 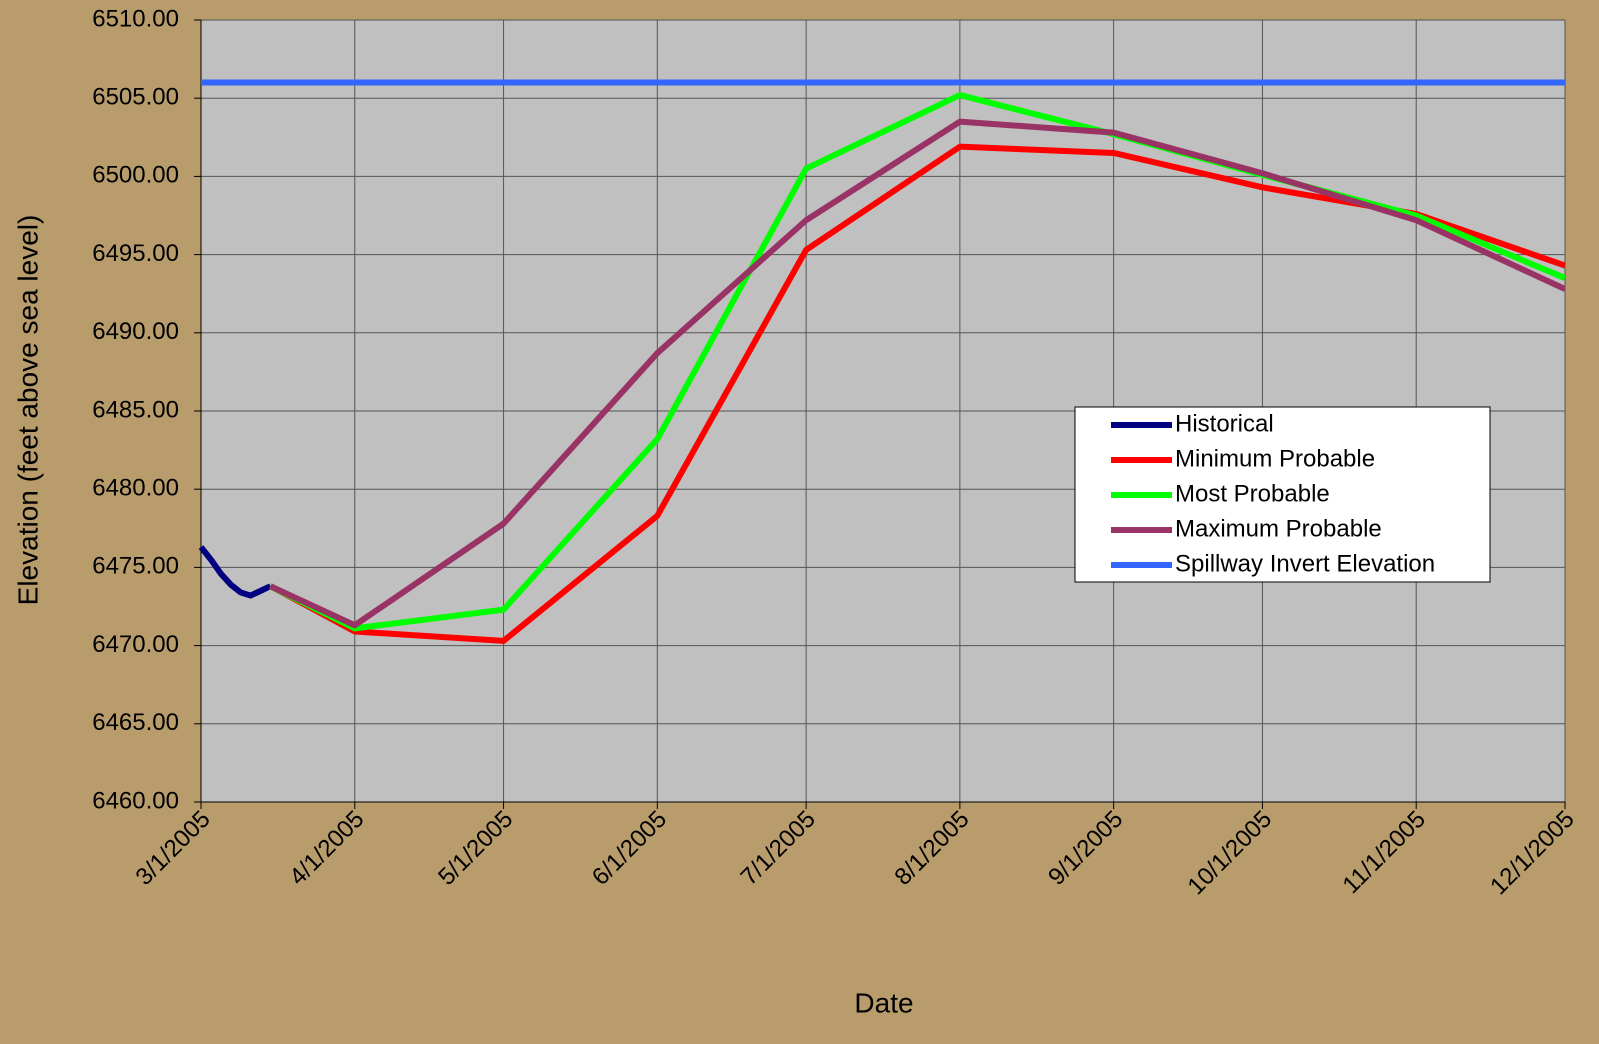 What do you see at coordinates (1085, 848) in the screenshot?
I see `x-tick-label: 9/1/2005` at bounding box center [1085, 848].